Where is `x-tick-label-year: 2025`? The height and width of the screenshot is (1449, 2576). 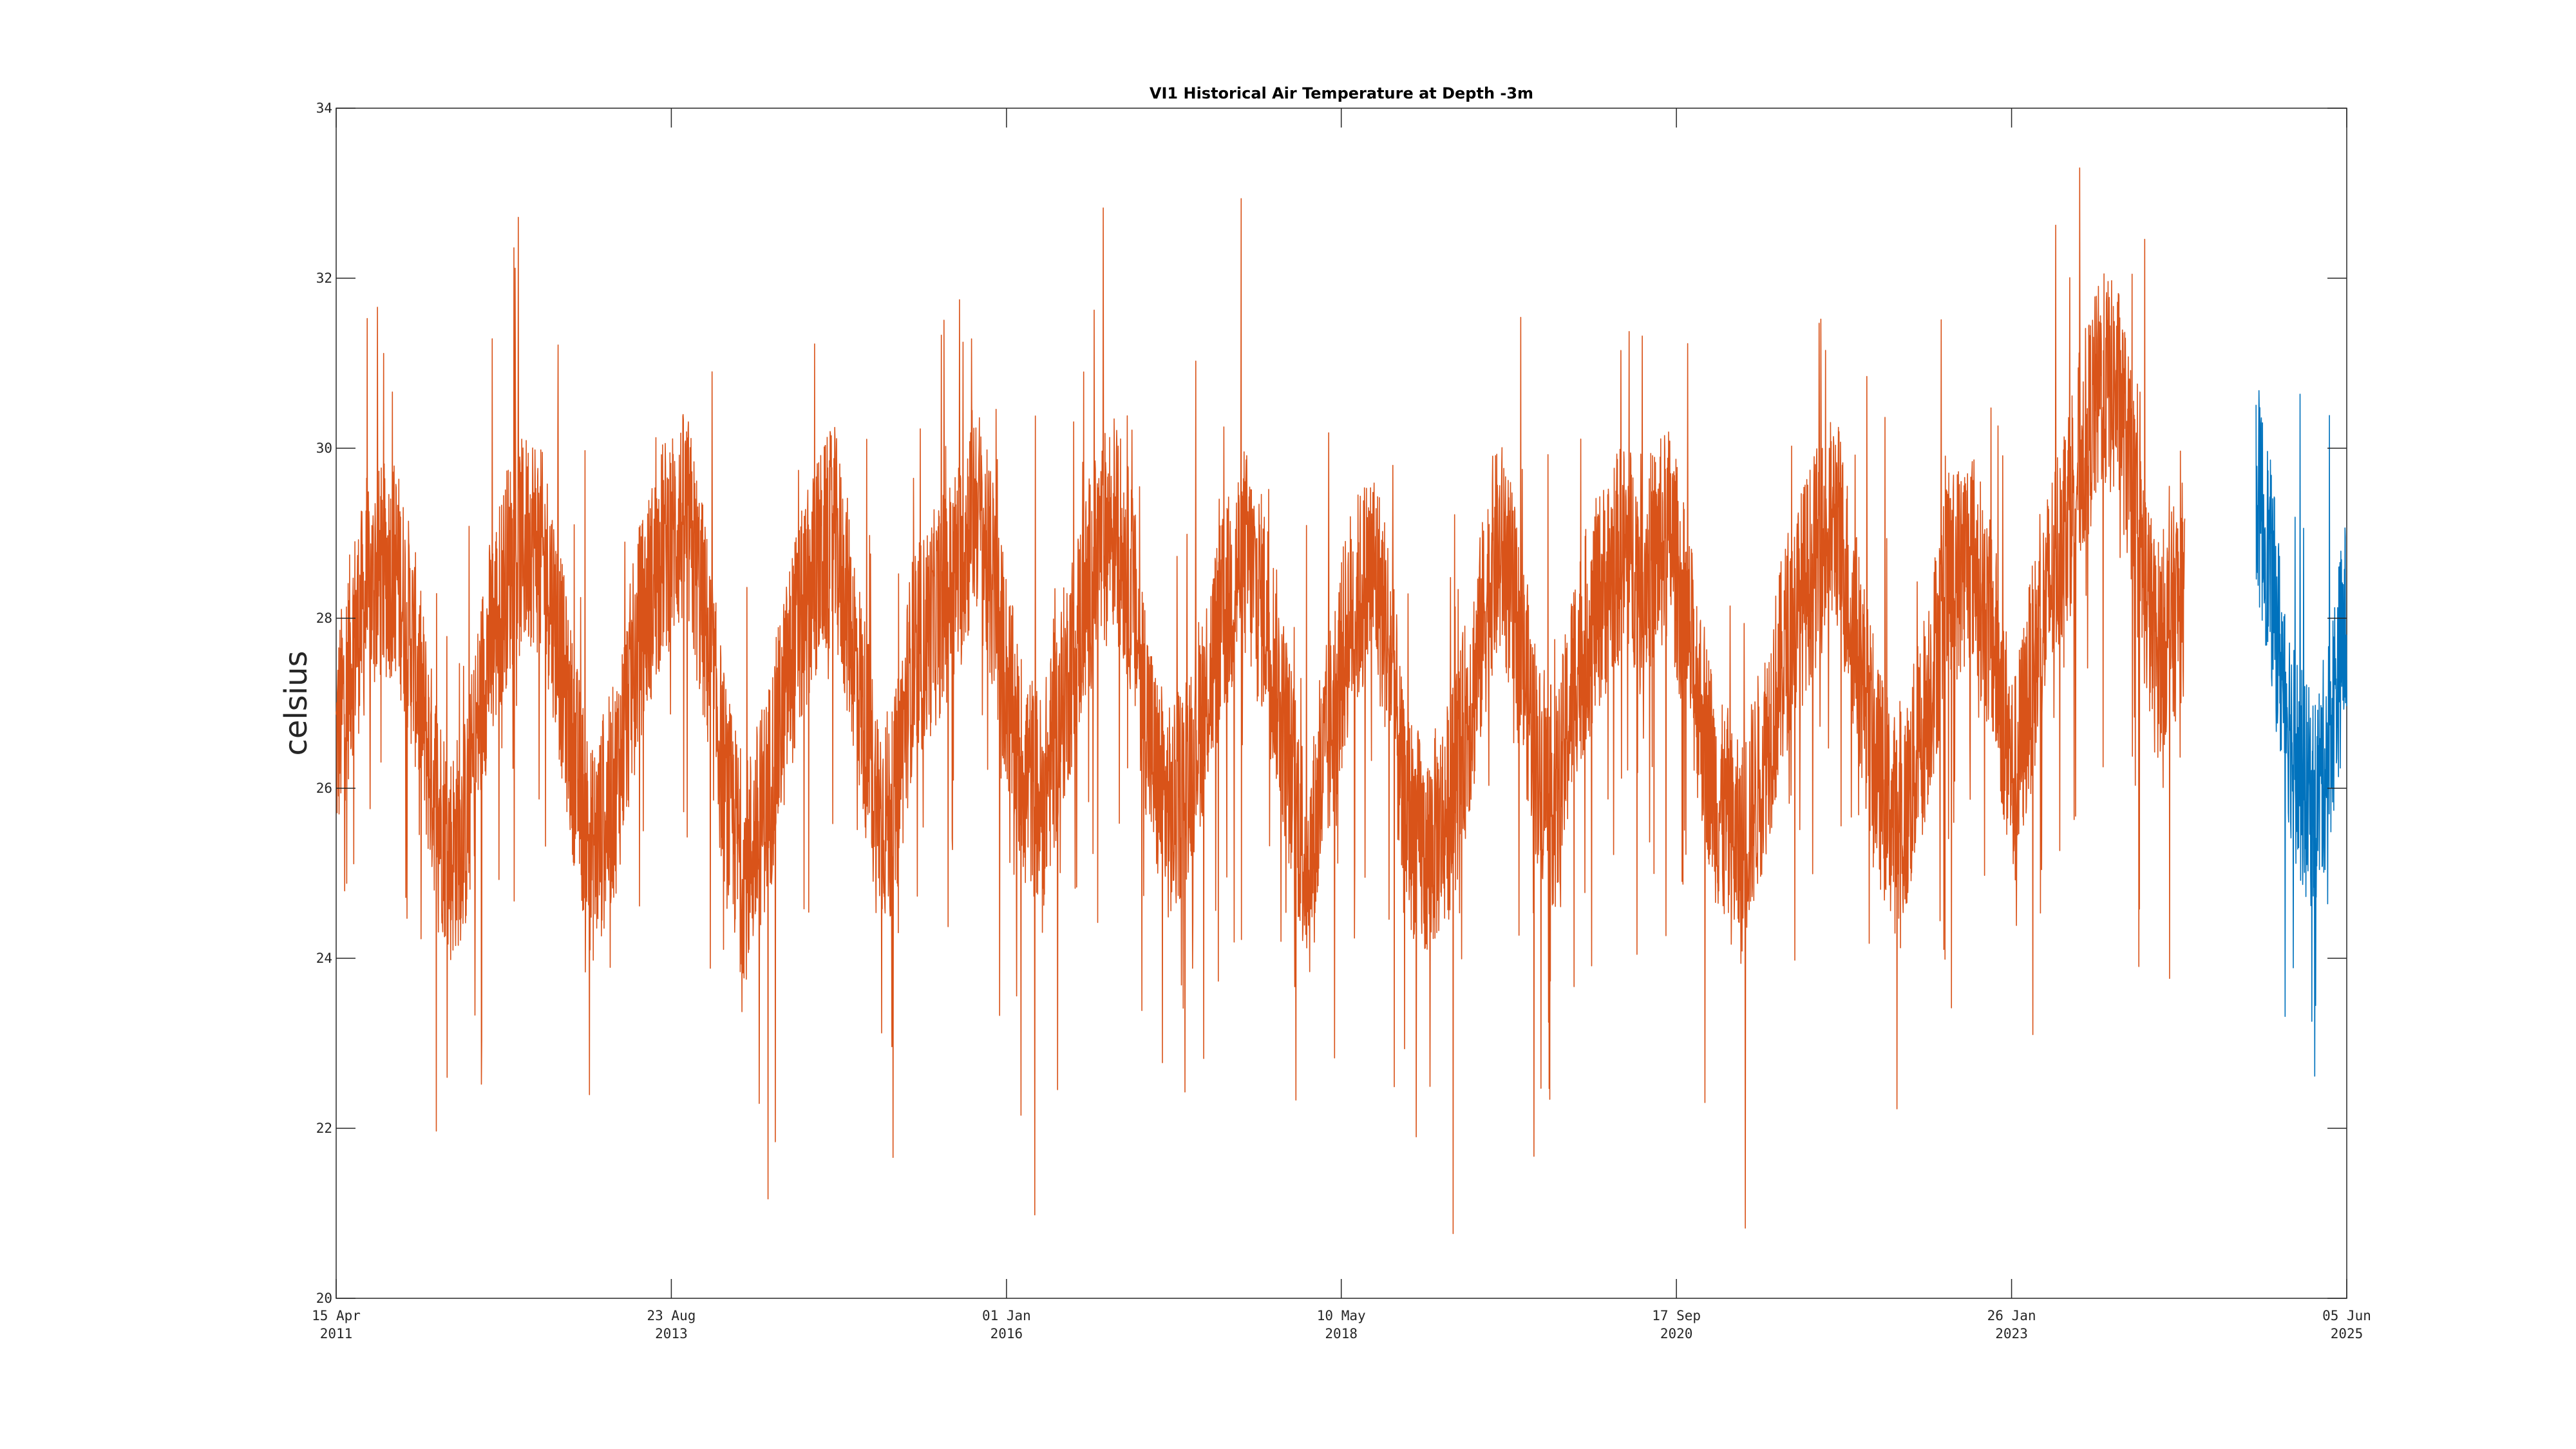
x-tick-label-year: 2025 is located at coordinates (2347, 1333).